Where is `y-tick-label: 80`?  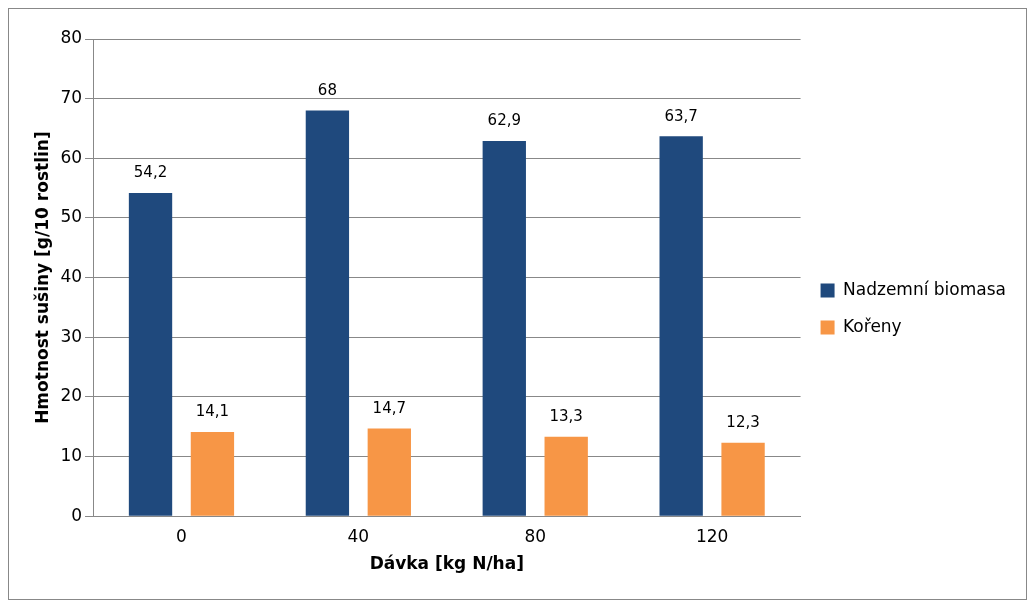
y-tick-label: 80 is located at coordinates (71, 37).